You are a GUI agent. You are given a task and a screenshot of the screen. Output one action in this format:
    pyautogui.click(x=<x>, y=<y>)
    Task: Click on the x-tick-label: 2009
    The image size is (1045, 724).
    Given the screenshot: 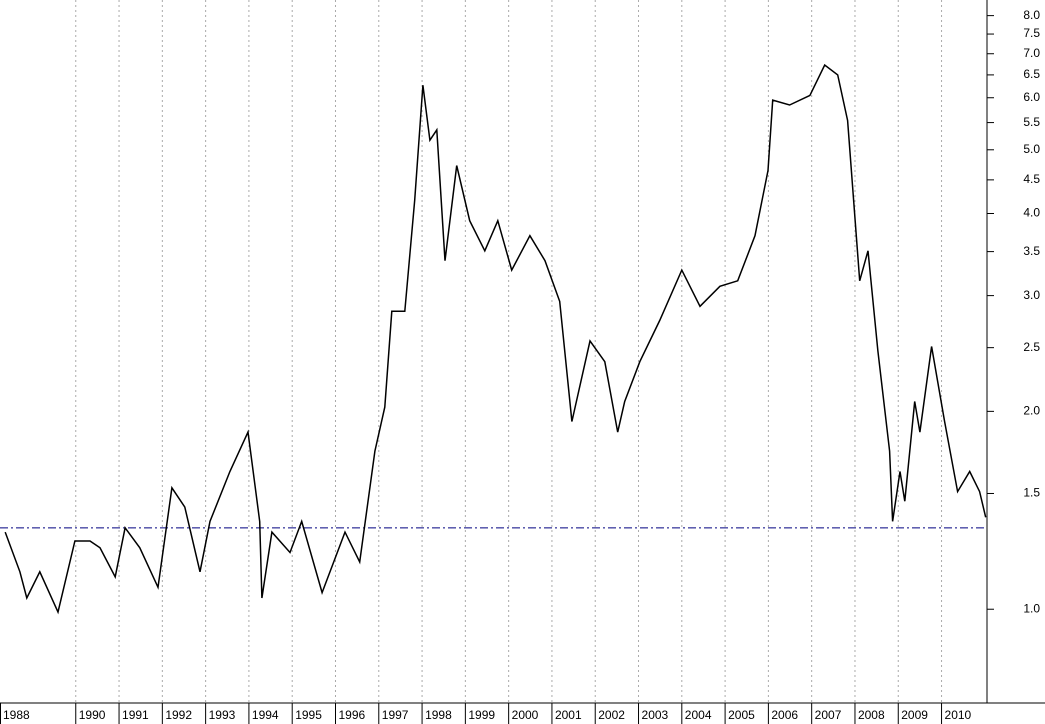 What is the action you would take?
    pyautogui.click(x=914, y=715)
    